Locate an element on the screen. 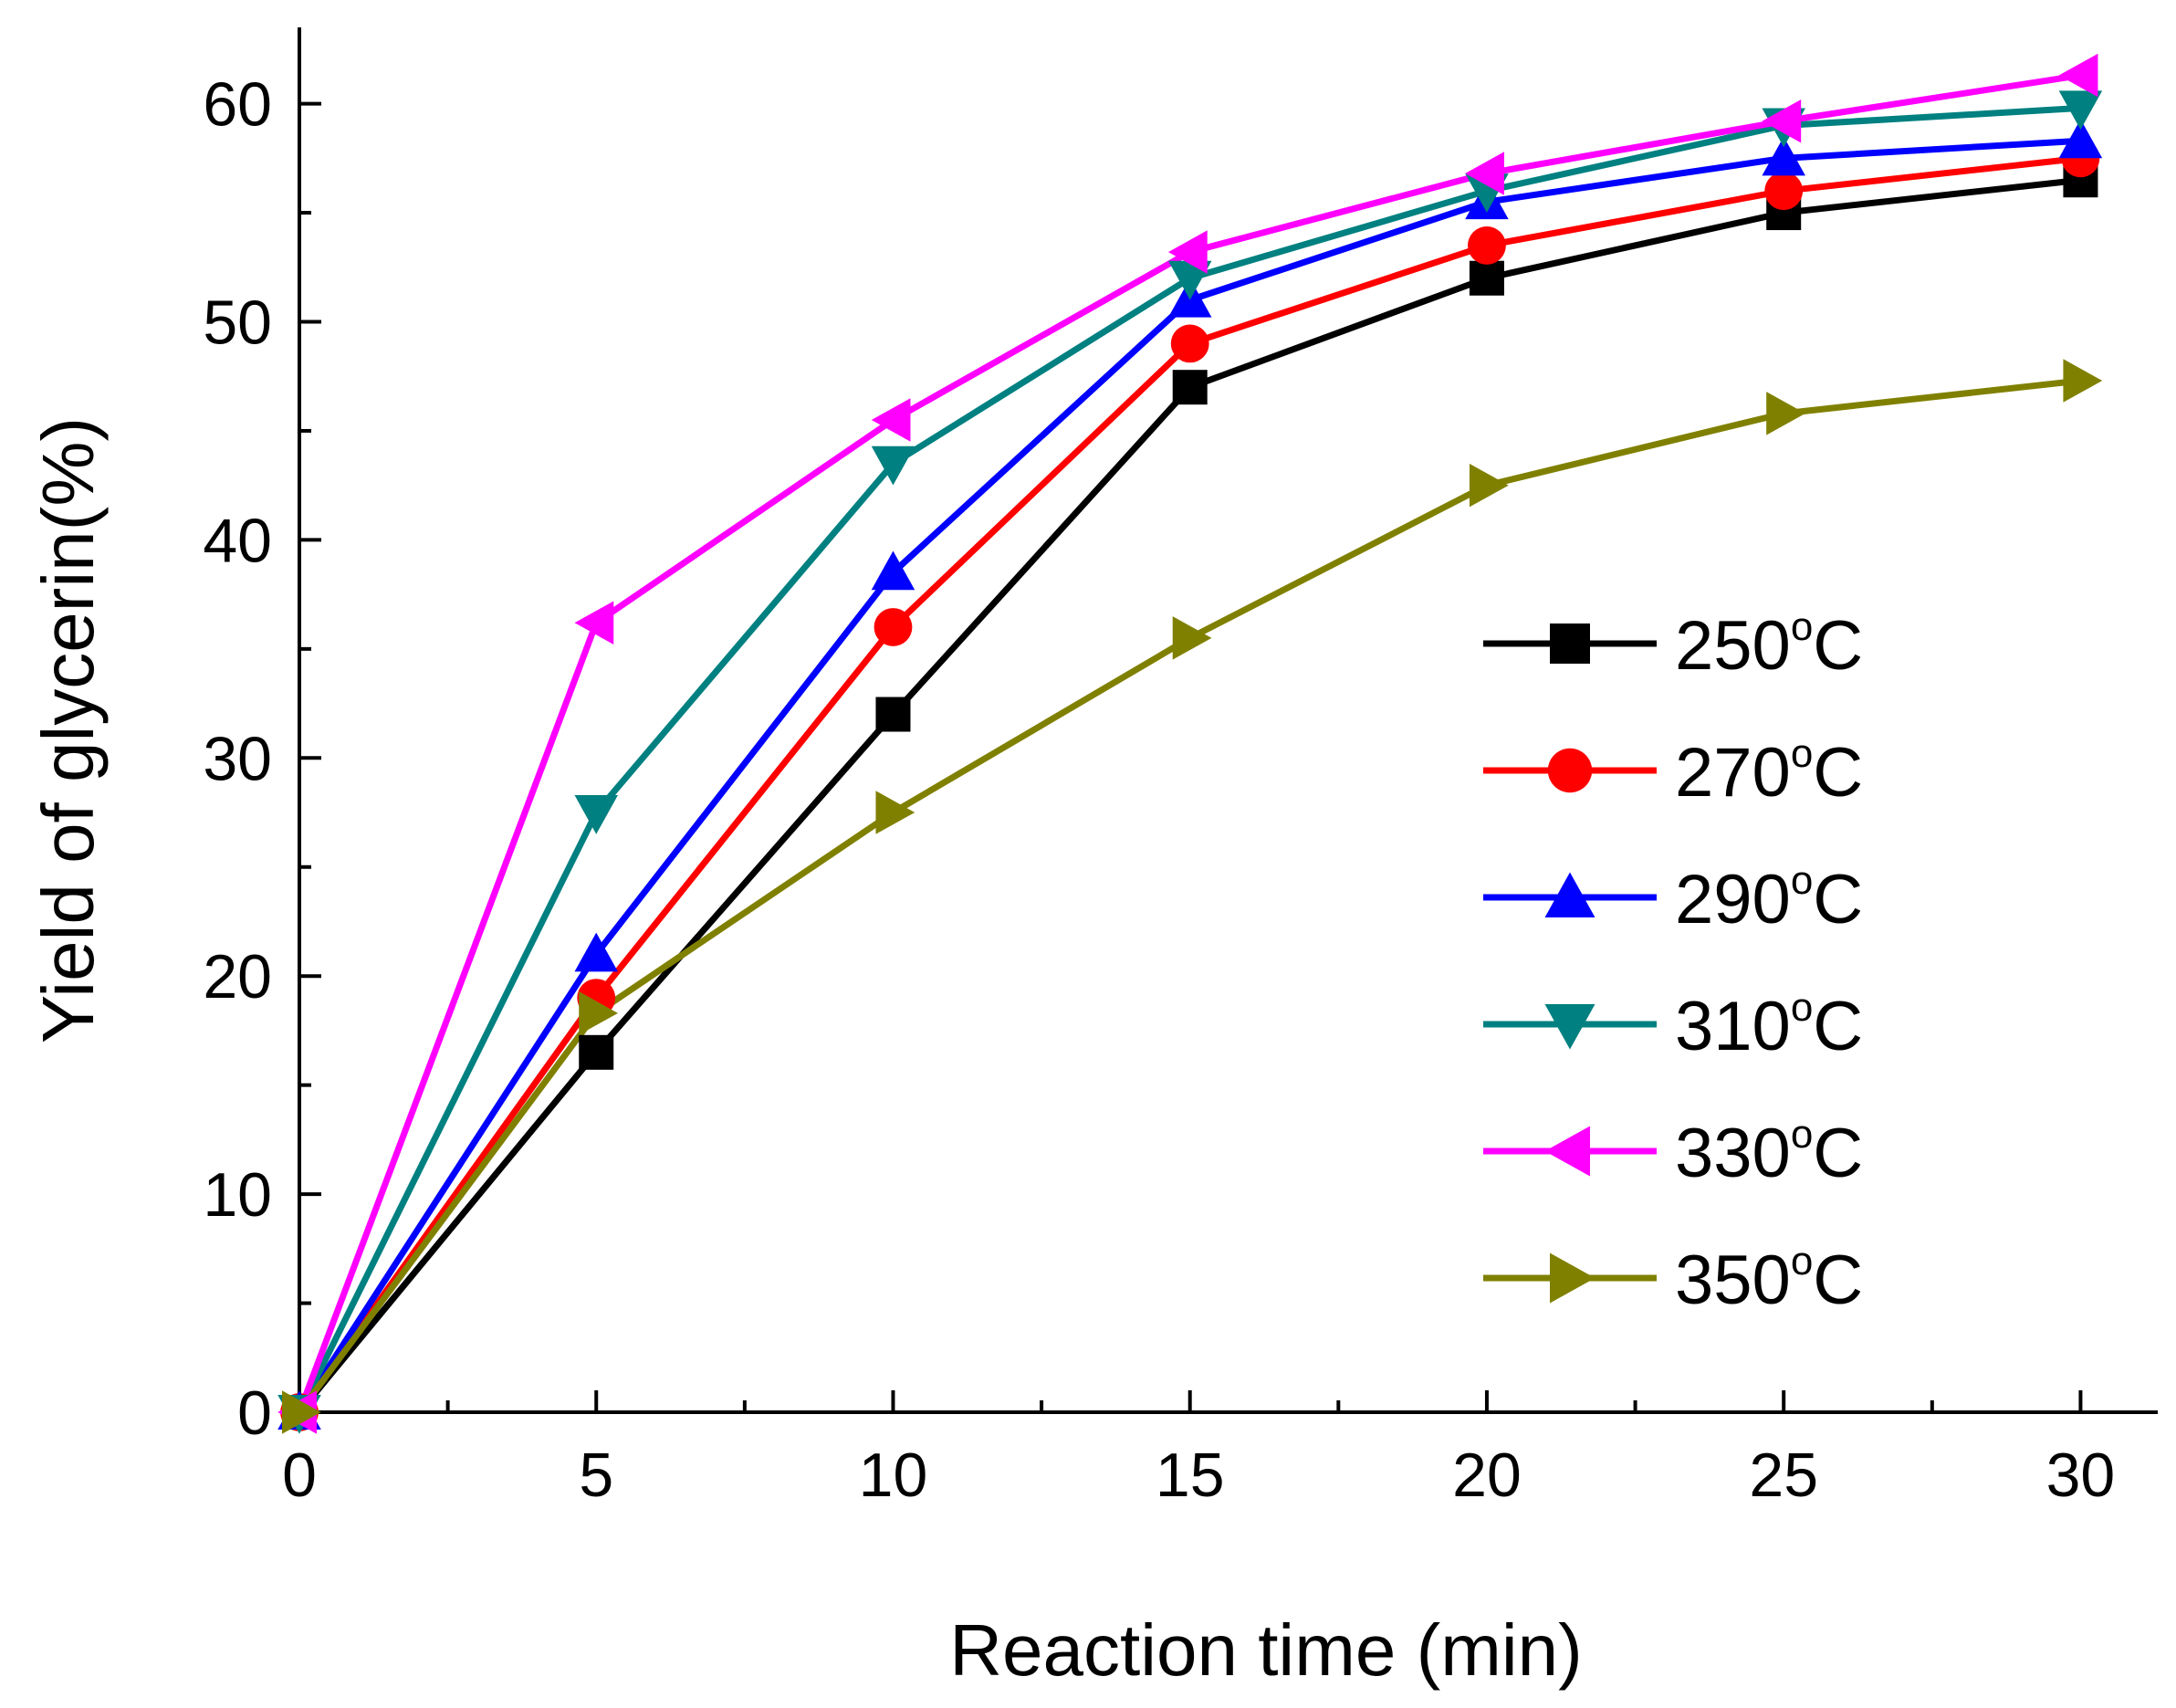 The image size is (2176, 1708). y-tick-label: 30 is located at coordinates (238, 758).